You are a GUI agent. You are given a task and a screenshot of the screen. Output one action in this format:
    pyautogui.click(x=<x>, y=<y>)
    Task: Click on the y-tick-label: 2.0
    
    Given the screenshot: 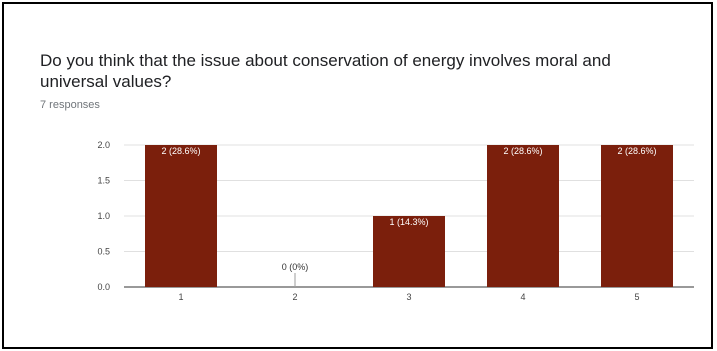 What is the action you would take?
    pyautogui.click(x=103, y=145)
    